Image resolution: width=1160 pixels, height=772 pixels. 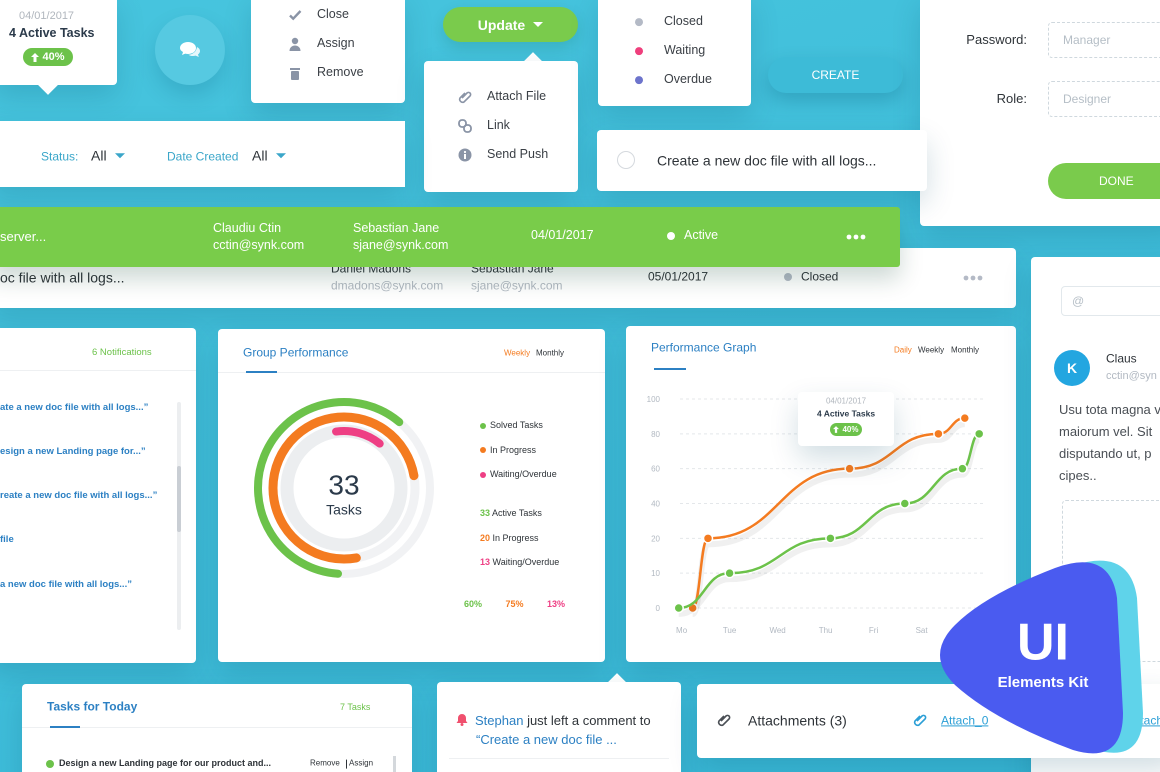 What do you see at coordinates (704, 347) in the screenshot?
I see `card-title: Performance Graph` at bounding box center [704, 347].